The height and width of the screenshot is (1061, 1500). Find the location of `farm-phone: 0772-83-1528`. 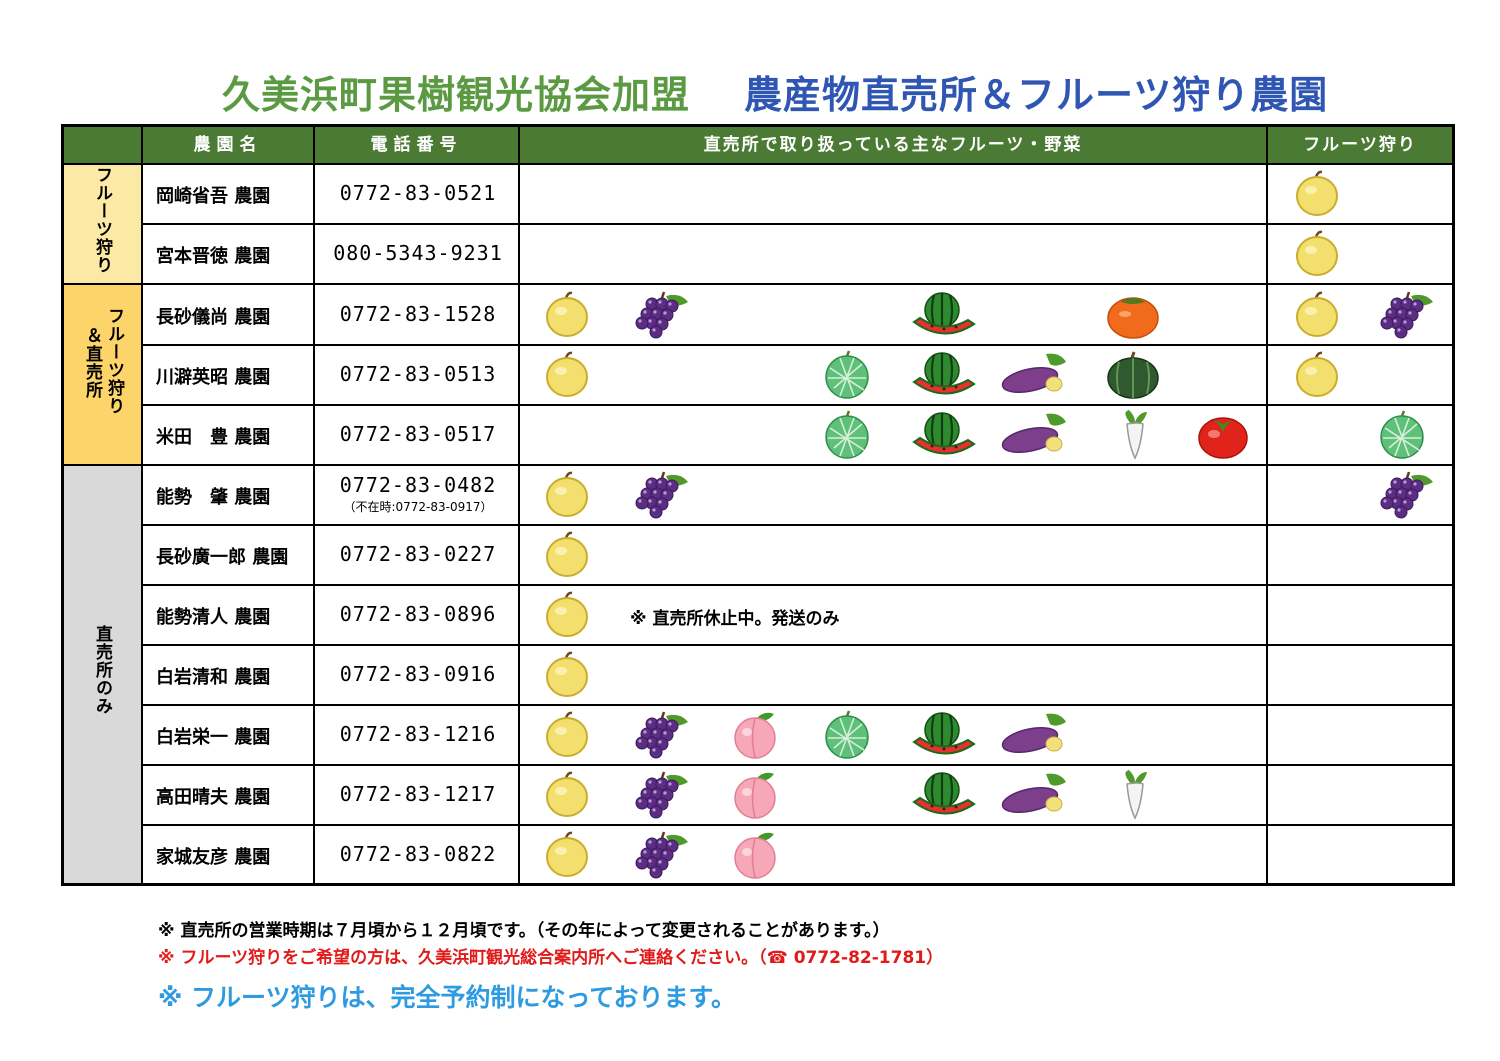

farm-phone: 0772-83-1528 is located at coordinates (418, 314).